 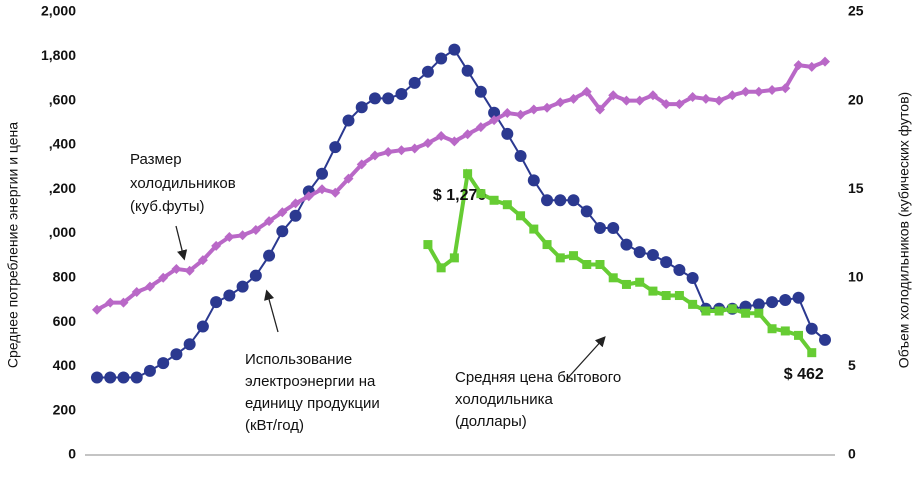 What do you see at coordinates (459, 195) in the screenshot?
I see `data-label: $ 1,270` at bounding box center [459, 195].